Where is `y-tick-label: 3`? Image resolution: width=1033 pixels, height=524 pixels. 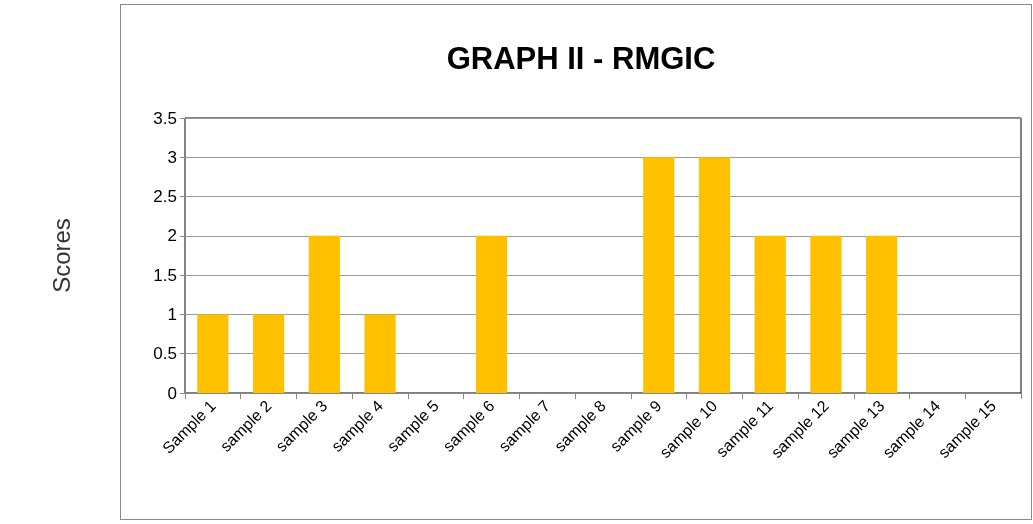
y-tick-label: 3 is located at coordinates (172, 157).